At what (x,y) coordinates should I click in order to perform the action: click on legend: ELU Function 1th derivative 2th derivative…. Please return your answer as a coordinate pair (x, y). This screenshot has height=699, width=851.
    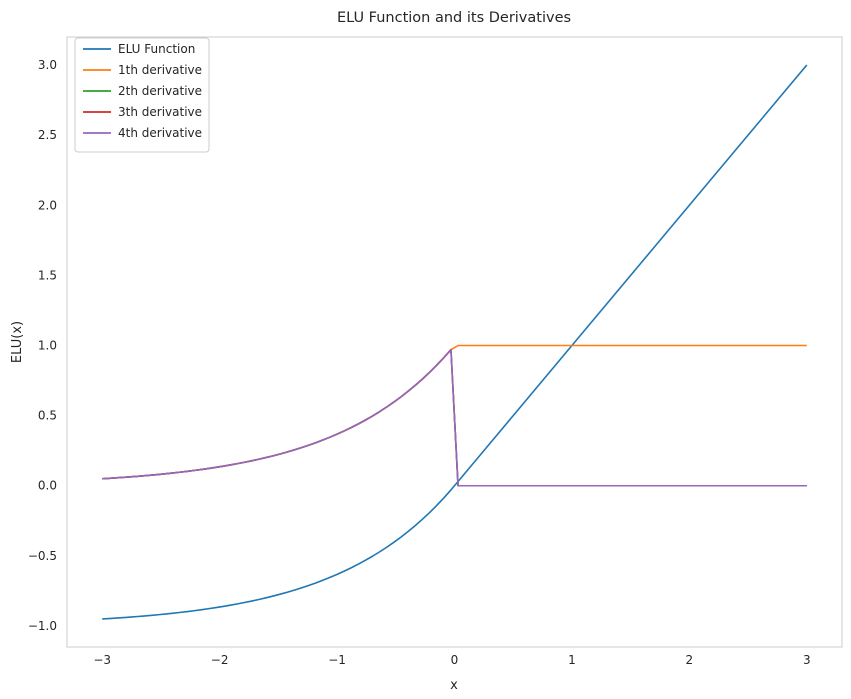
    Looking at the image, I should click on (142, 95).